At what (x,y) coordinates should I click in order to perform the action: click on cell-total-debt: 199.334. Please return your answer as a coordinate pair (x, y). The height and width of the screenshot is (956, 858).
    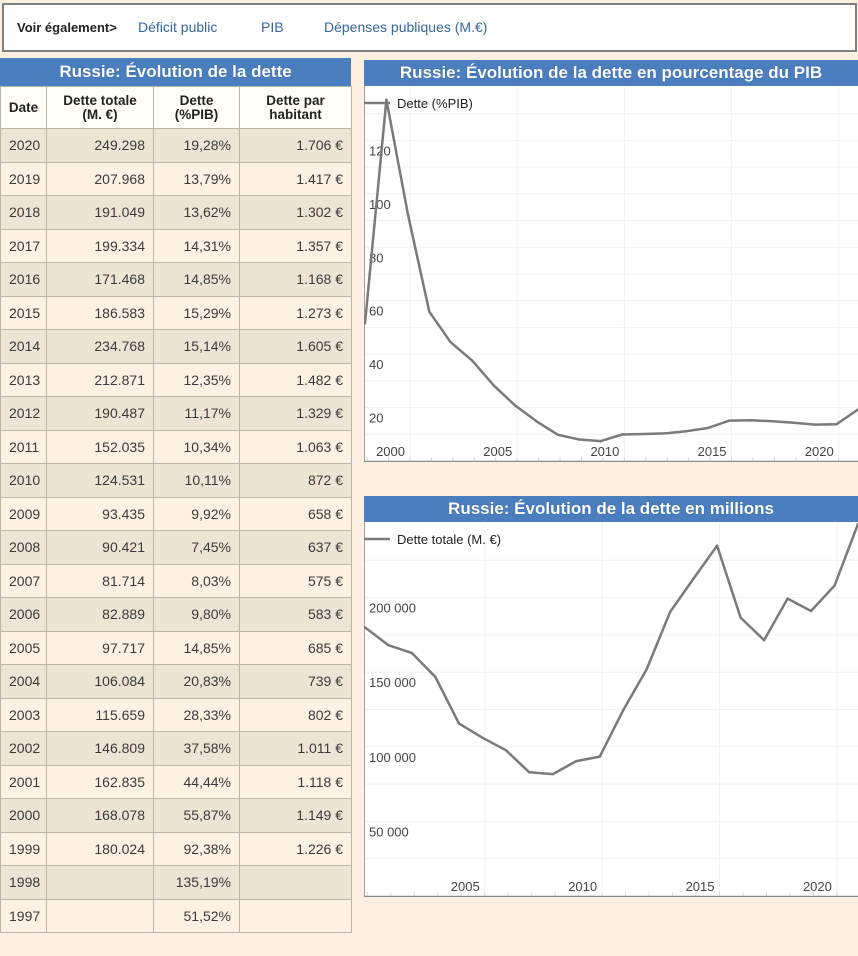
    Looking at the image, I should click on (100, 245).